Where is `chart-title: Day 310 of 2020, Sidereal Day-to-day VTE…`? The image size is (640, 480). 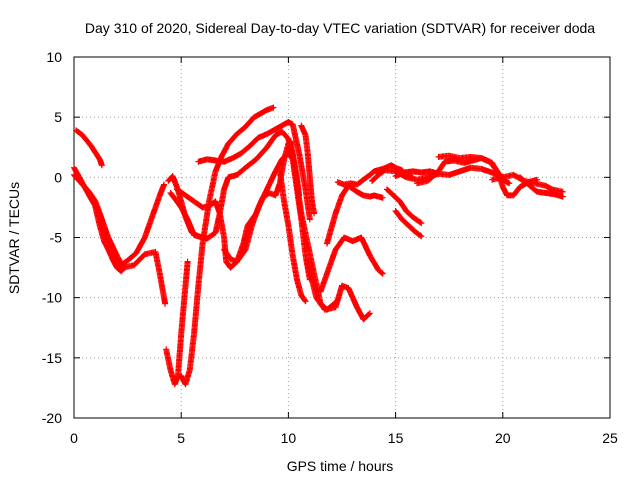
chart-title: Day 310 of 2020, Sidereal Day-to-day VTE… is located at coordinates (340, 28).